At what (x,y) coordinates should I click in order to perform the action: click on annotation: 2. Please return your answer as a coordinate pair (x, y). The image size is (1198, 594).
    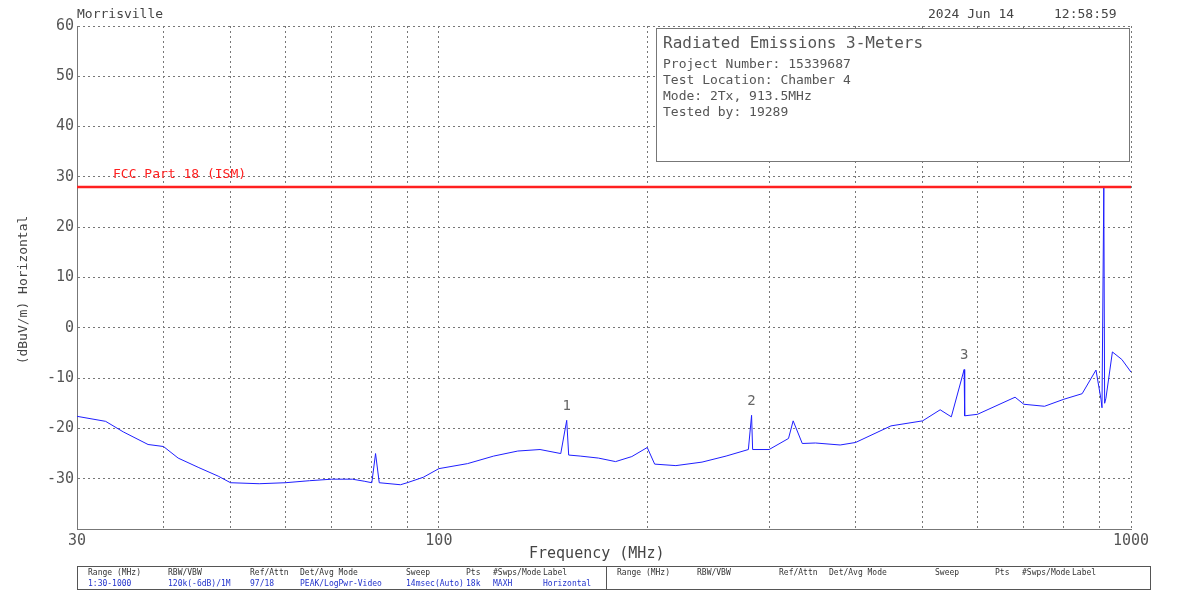
    Looking at the image, I should click on (751, 399).